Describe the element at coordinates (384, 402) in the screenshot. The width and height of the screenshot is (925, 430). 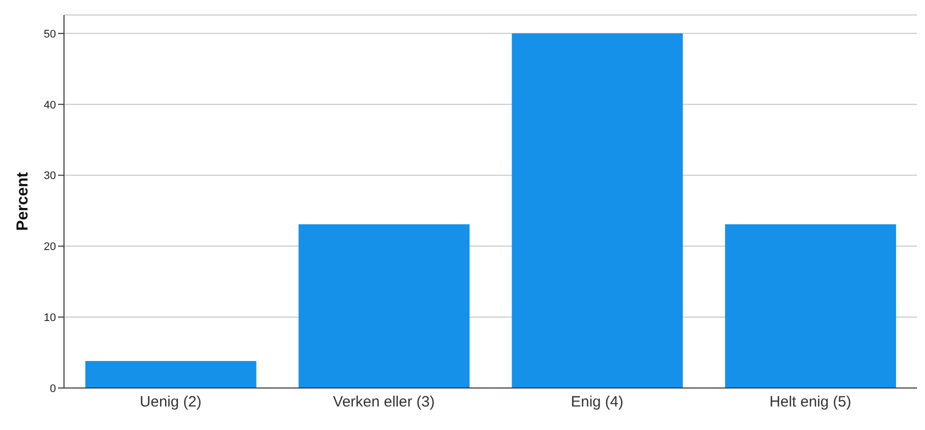
I see `x-tick-label: Verken eller (3)` at that location.